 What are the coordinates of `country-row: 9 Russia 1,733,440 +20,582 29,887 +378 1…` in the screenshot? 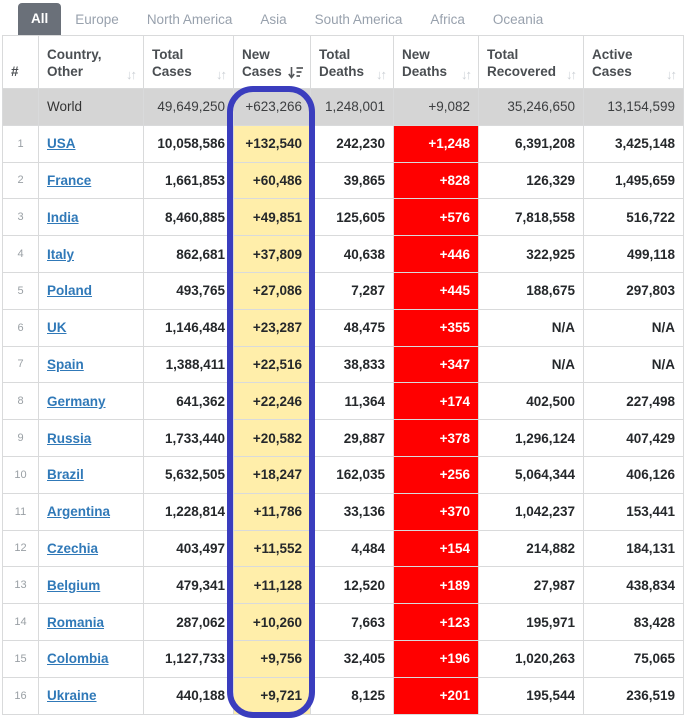 It's located at (343, 438).